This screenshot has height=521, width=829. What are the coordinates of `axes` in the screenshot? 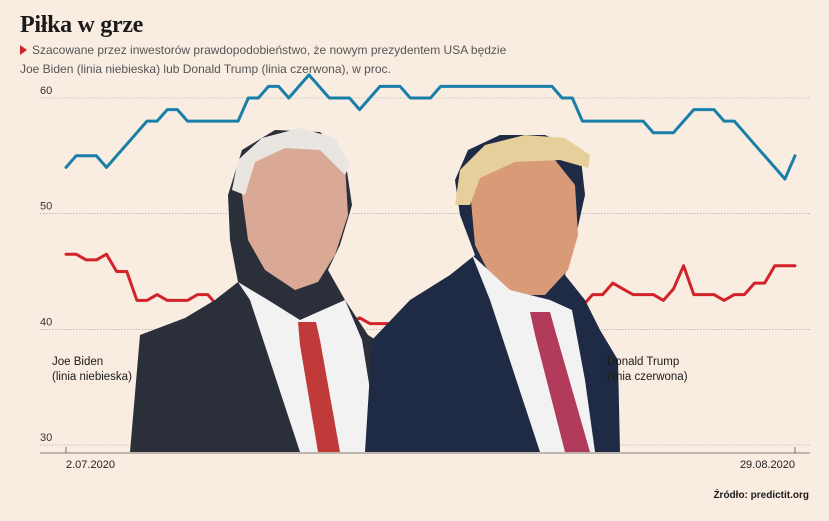 It's located at (425, 450).